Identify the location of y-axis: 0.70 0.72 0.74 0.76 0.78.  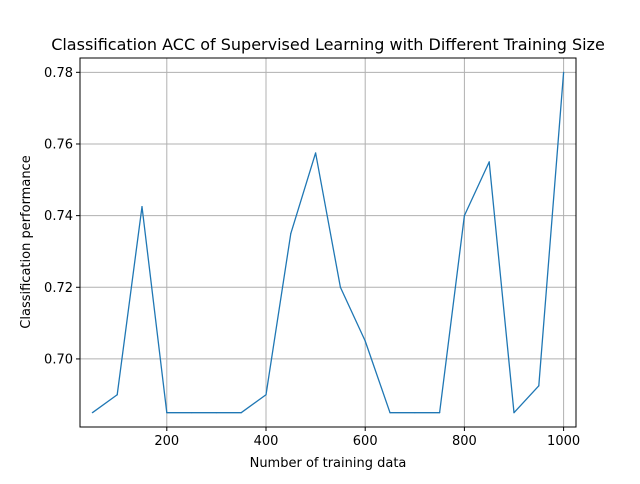
(62, 216).